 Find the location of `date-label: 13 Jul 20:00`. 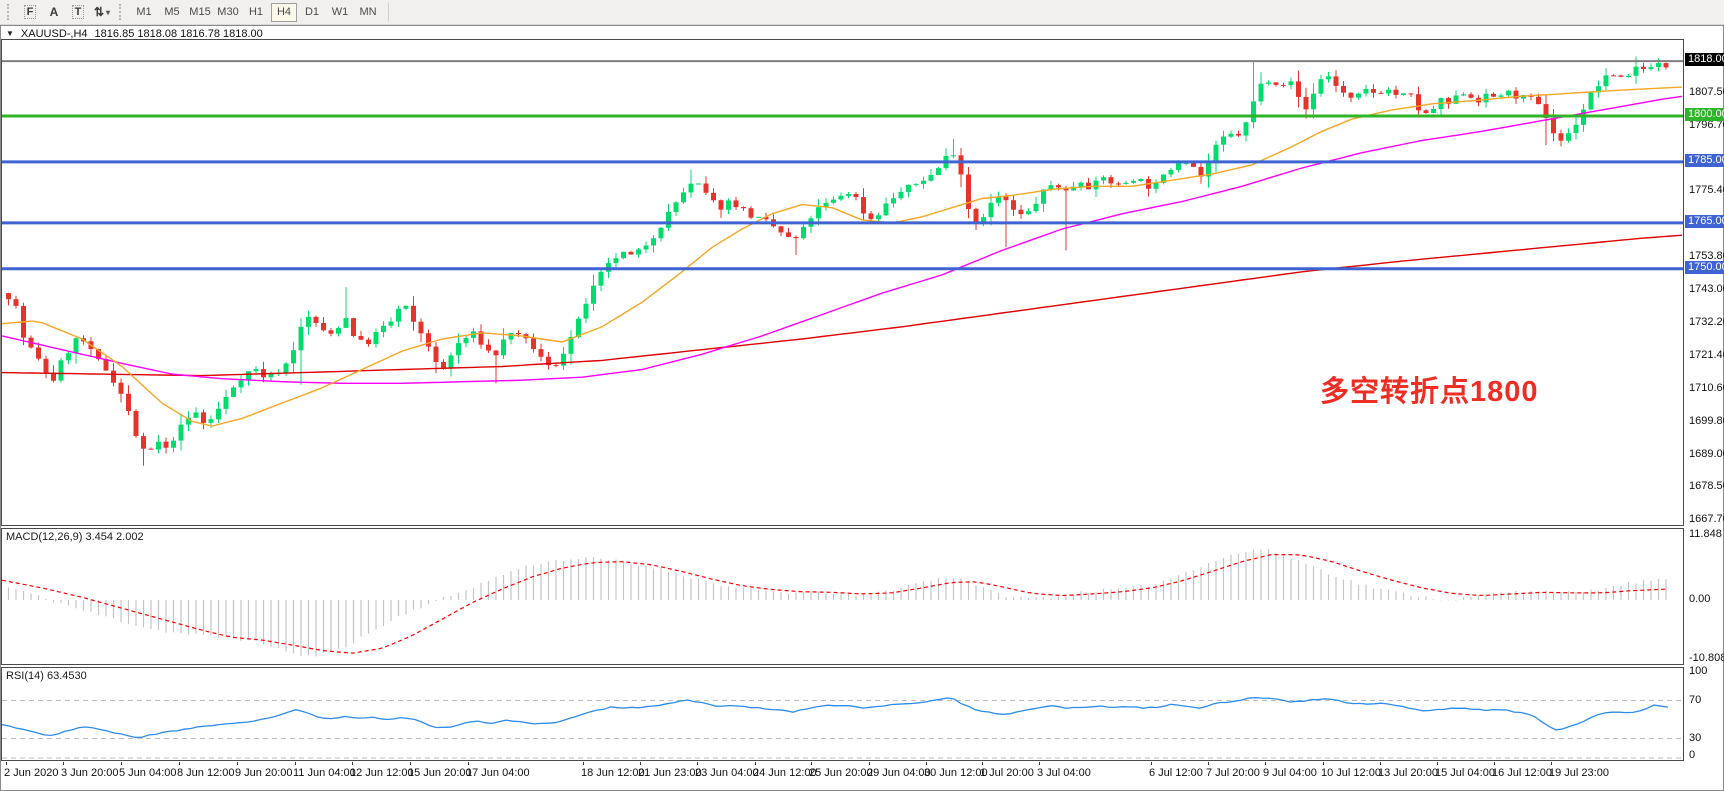

date-label: 13 Jul 20:00 is located at coordinates (1408, 773).